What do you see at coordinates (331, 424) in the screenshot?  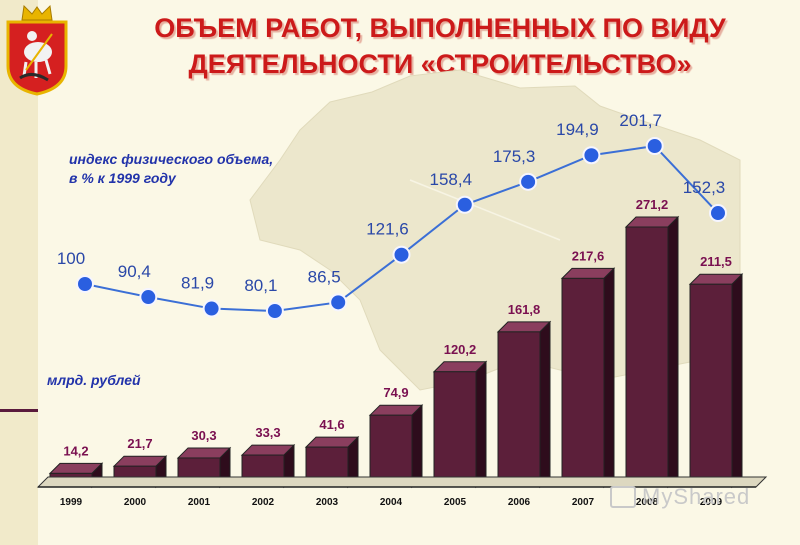 I see `bar-value-label: 41,6` at bounding box center [331, 424].